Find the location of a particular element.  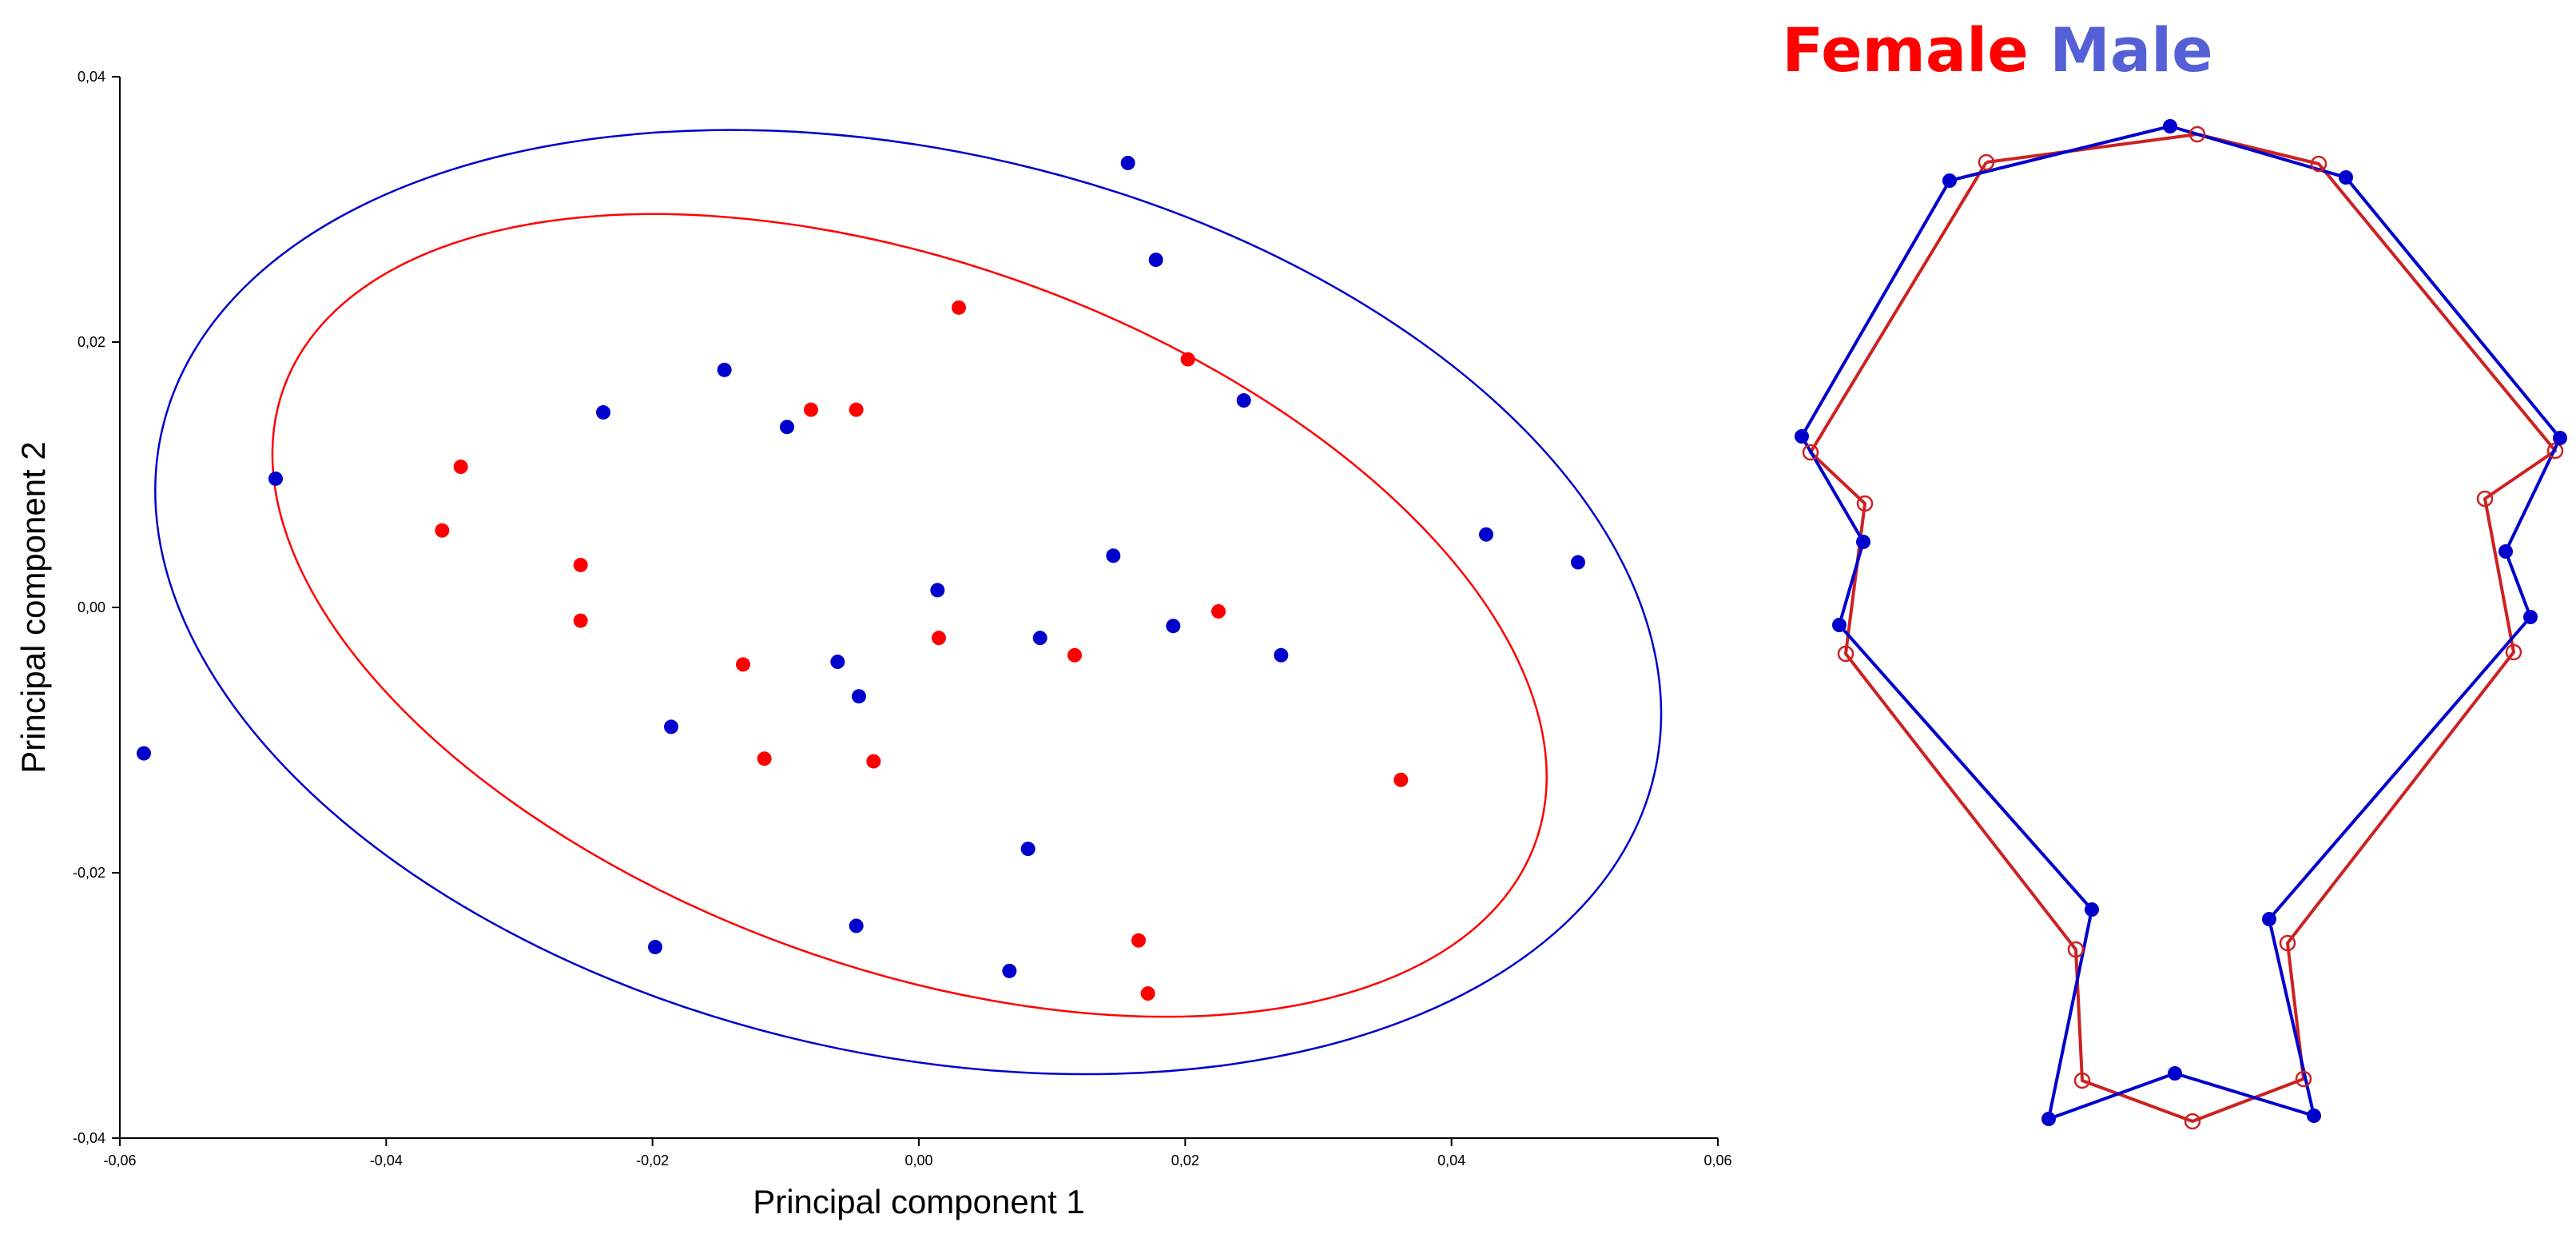

legend-female: Female is located at coordinates (1905, 50).